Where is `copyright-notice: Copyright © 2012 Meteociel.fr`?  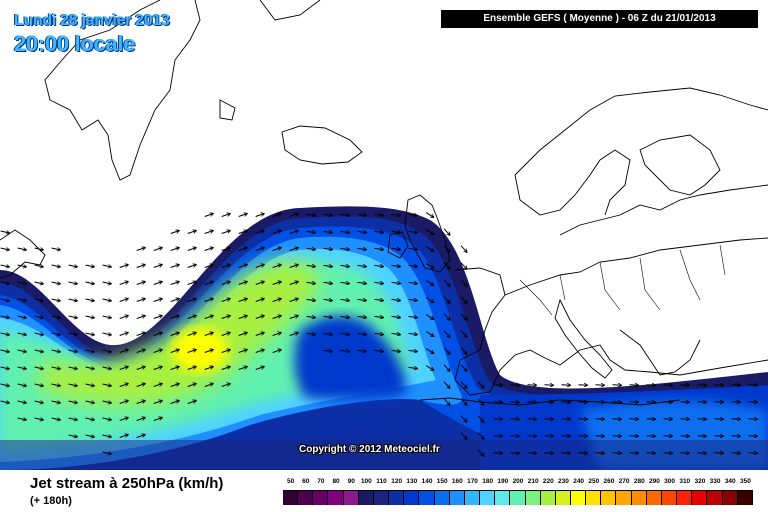
copyright-notice: Copyright © 2012 Meteociel.fr is located at coordinates (369, 449).